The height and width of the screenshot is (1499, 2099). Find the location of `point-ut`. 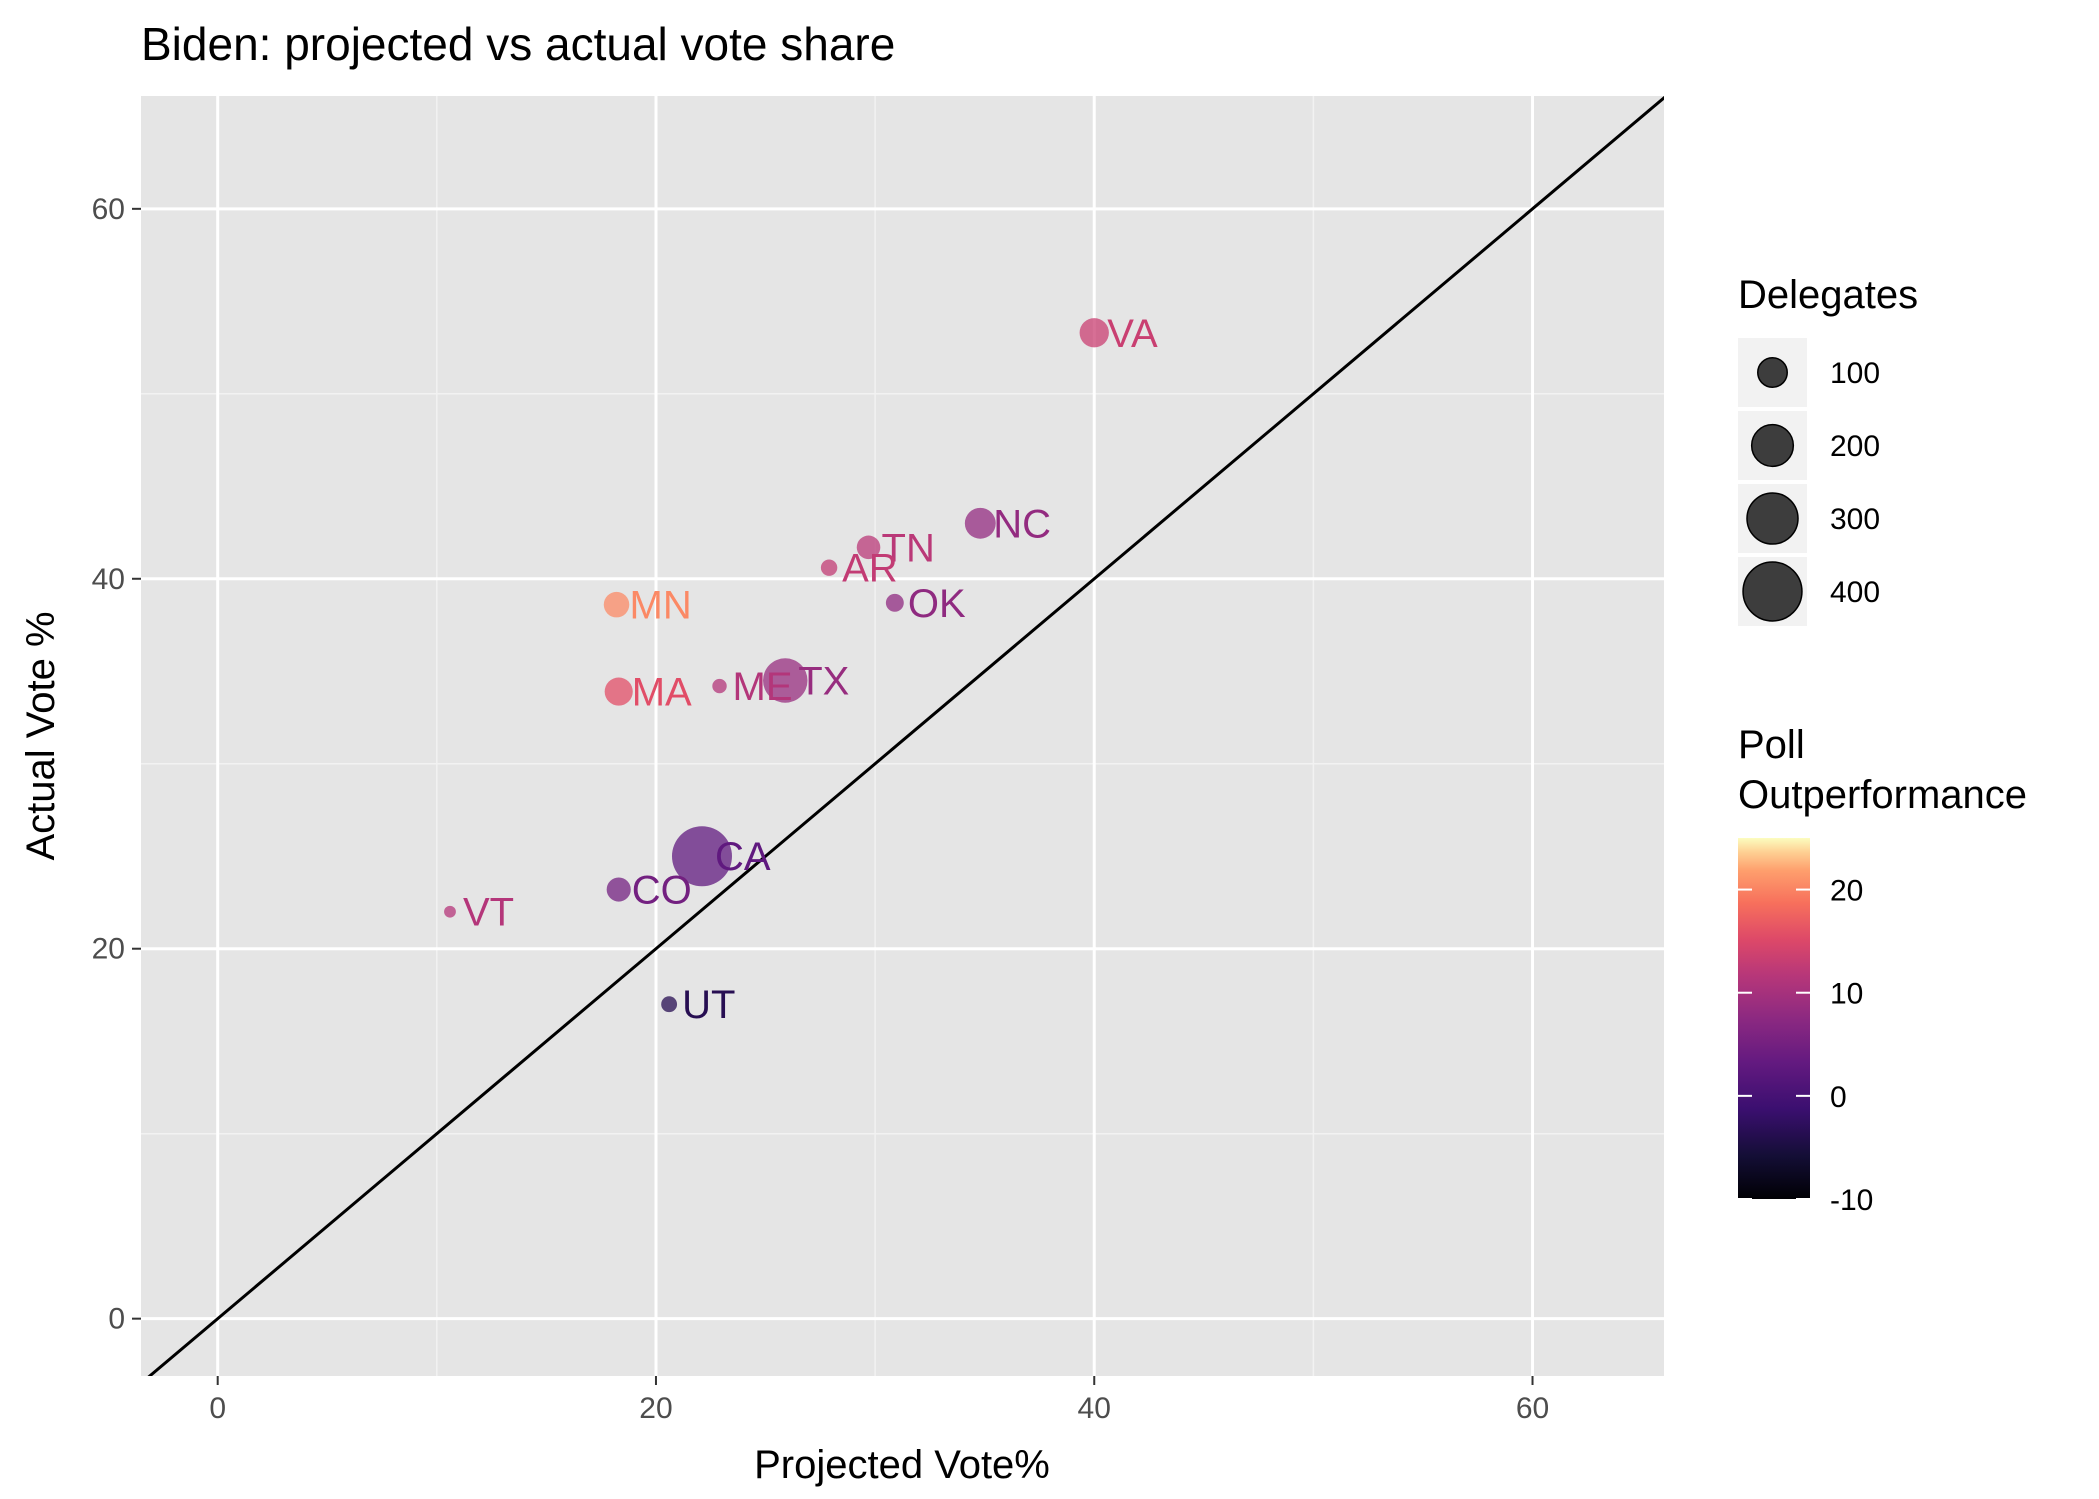

point-ut is located at coordinates (669, 1004).